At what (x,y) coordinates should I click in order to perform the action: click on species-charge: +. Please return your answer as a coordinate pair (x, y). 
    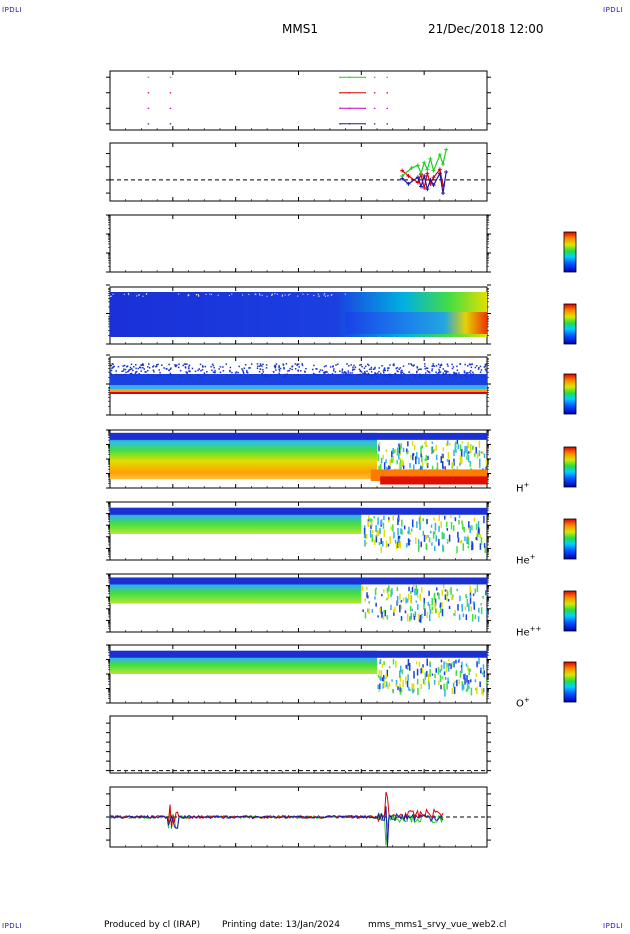
    Looking at the image, I should click on (532, 557).